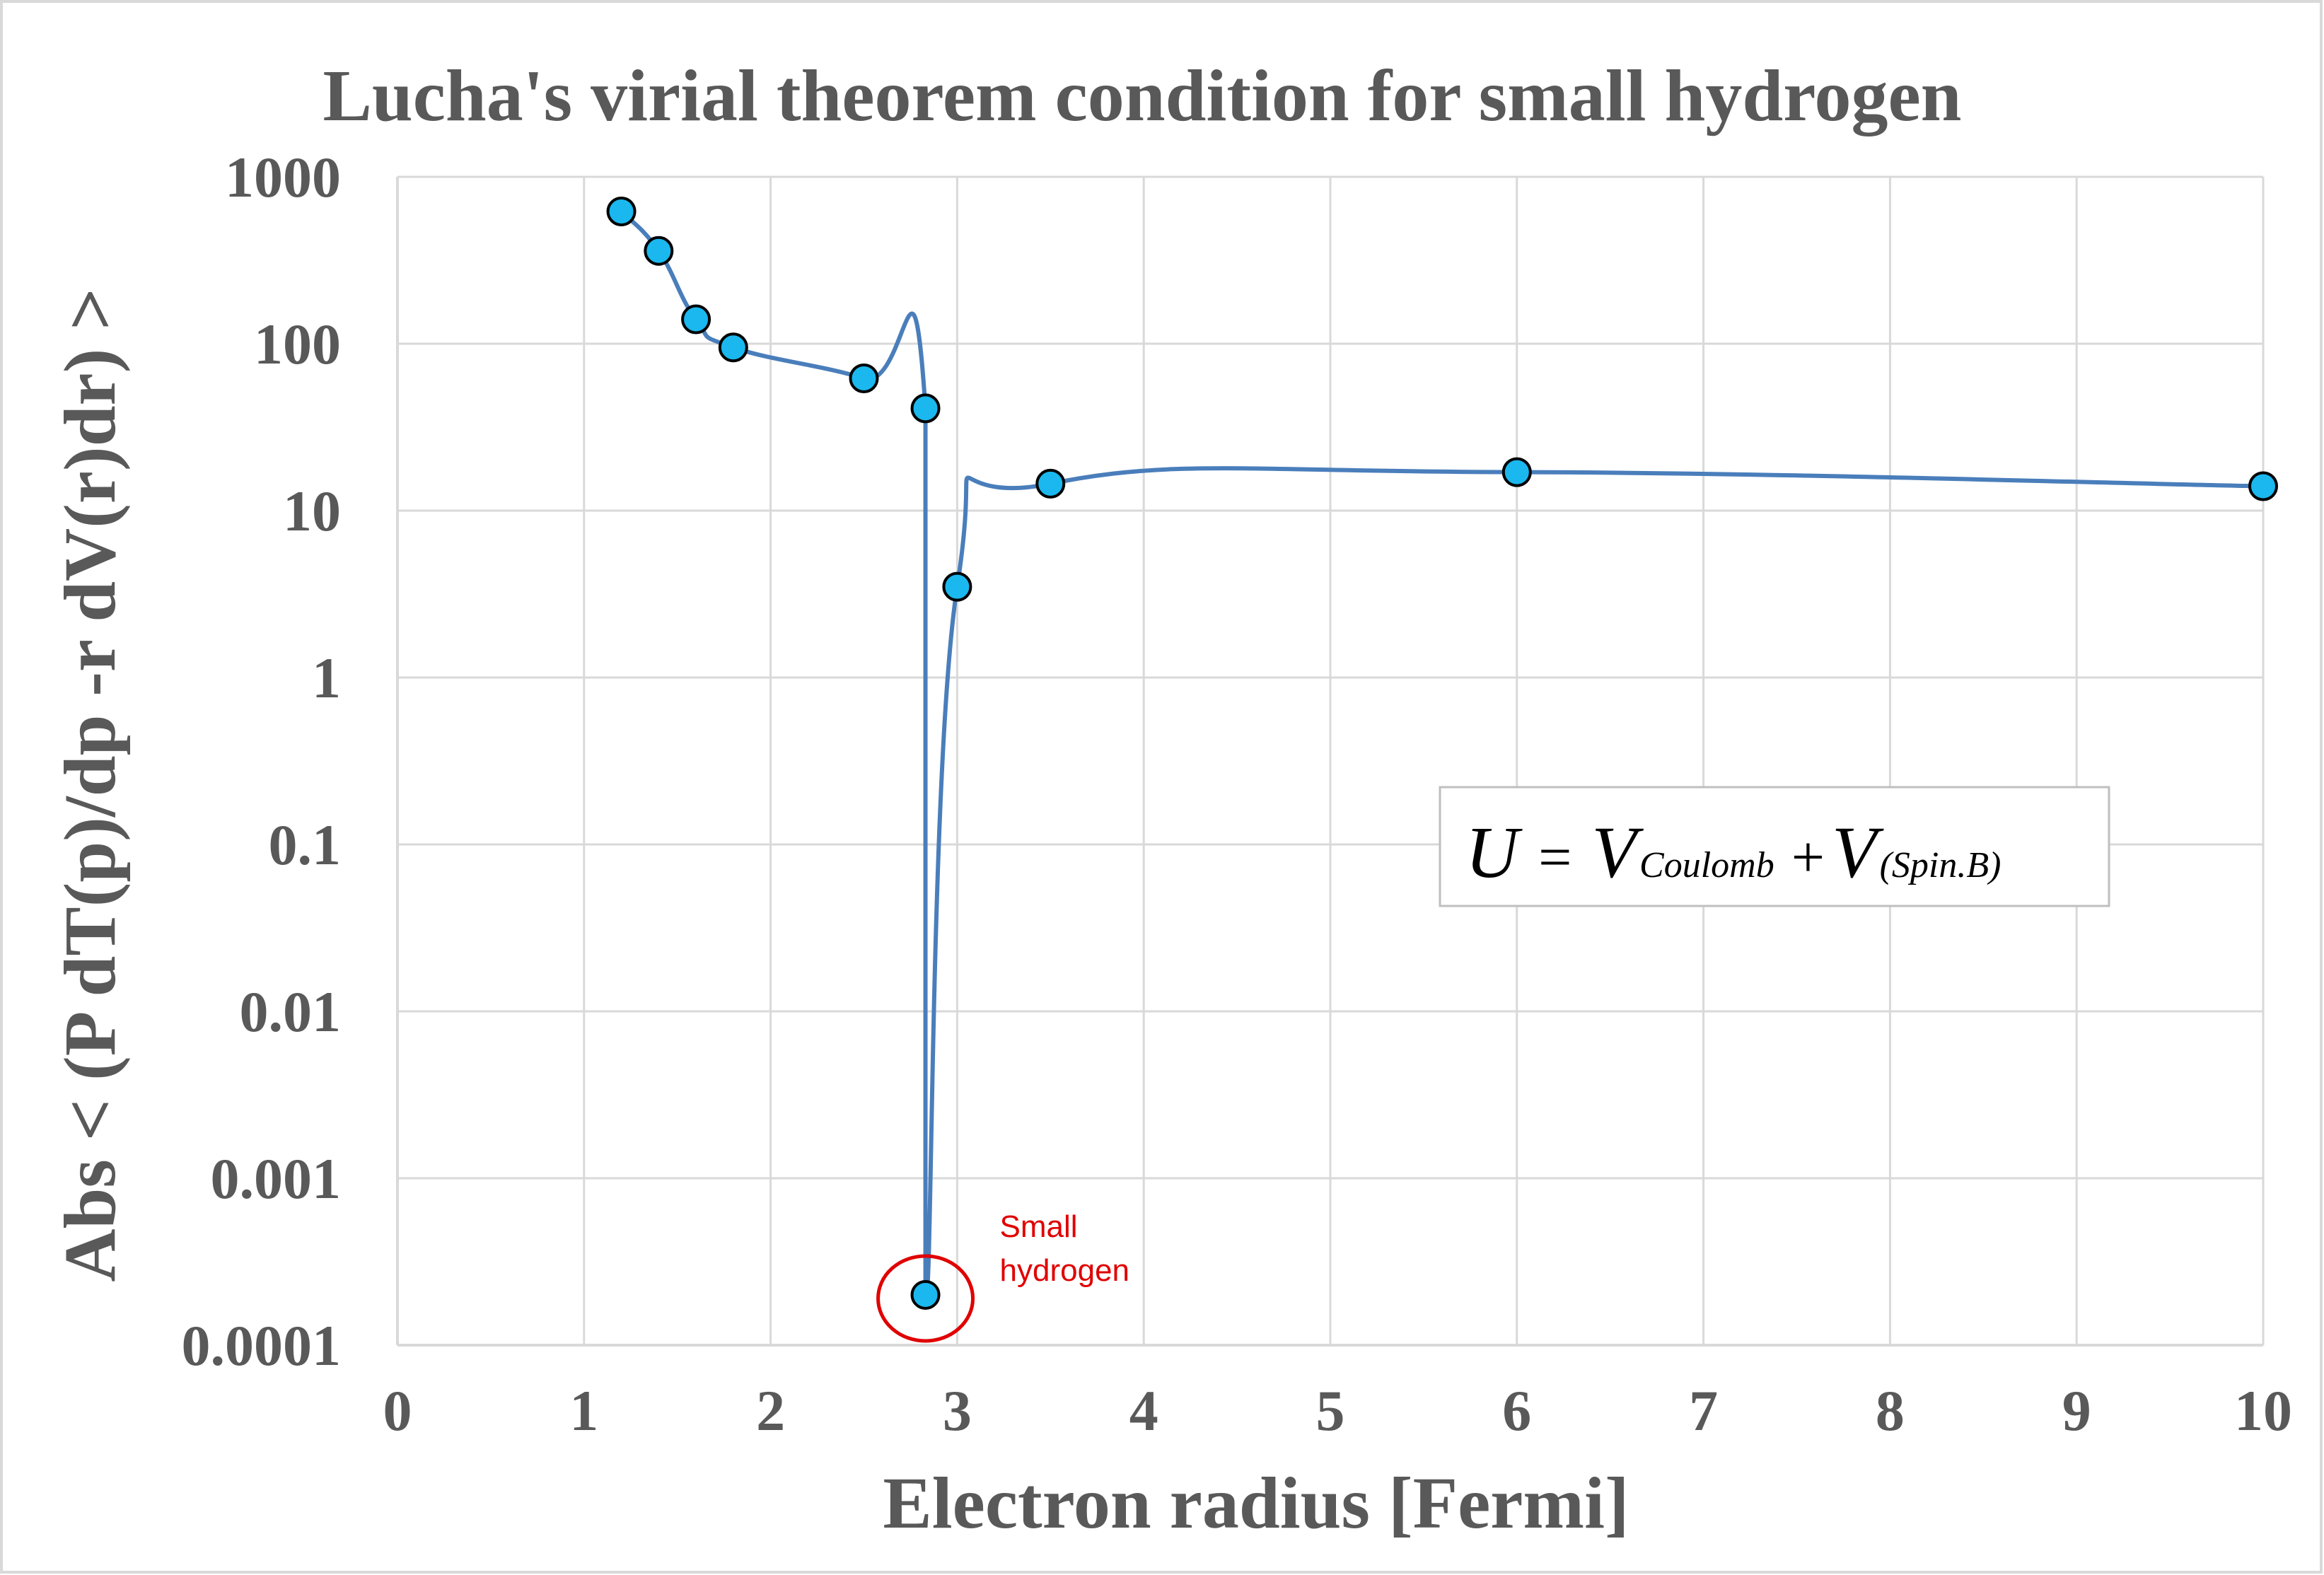 The width and height of the screenshot is (2324, 1575). I want to click on y-tick-label: 10, so click(312, 511).